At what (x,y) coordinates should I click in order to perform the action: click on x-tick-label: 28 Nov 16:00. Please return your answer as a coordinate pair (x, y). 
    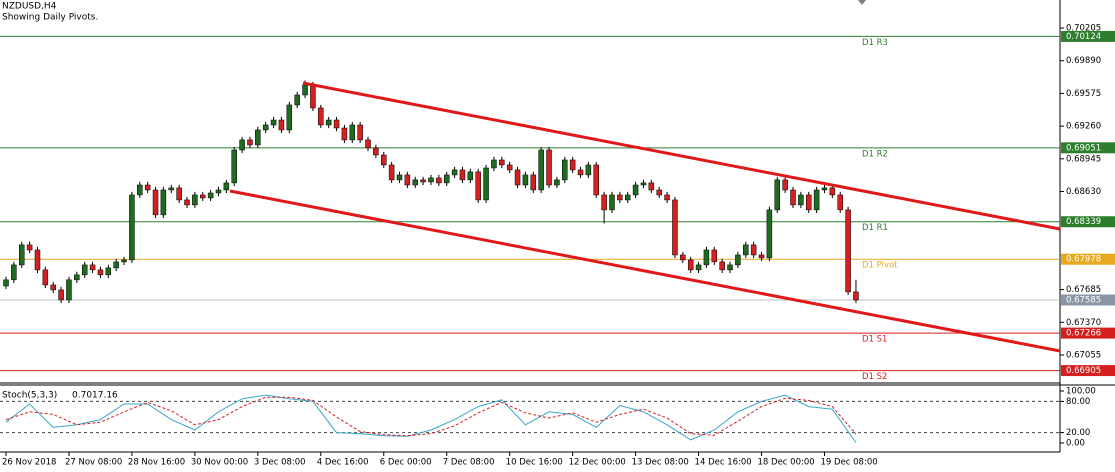
    Looking at the image, I should click on (156, 463).